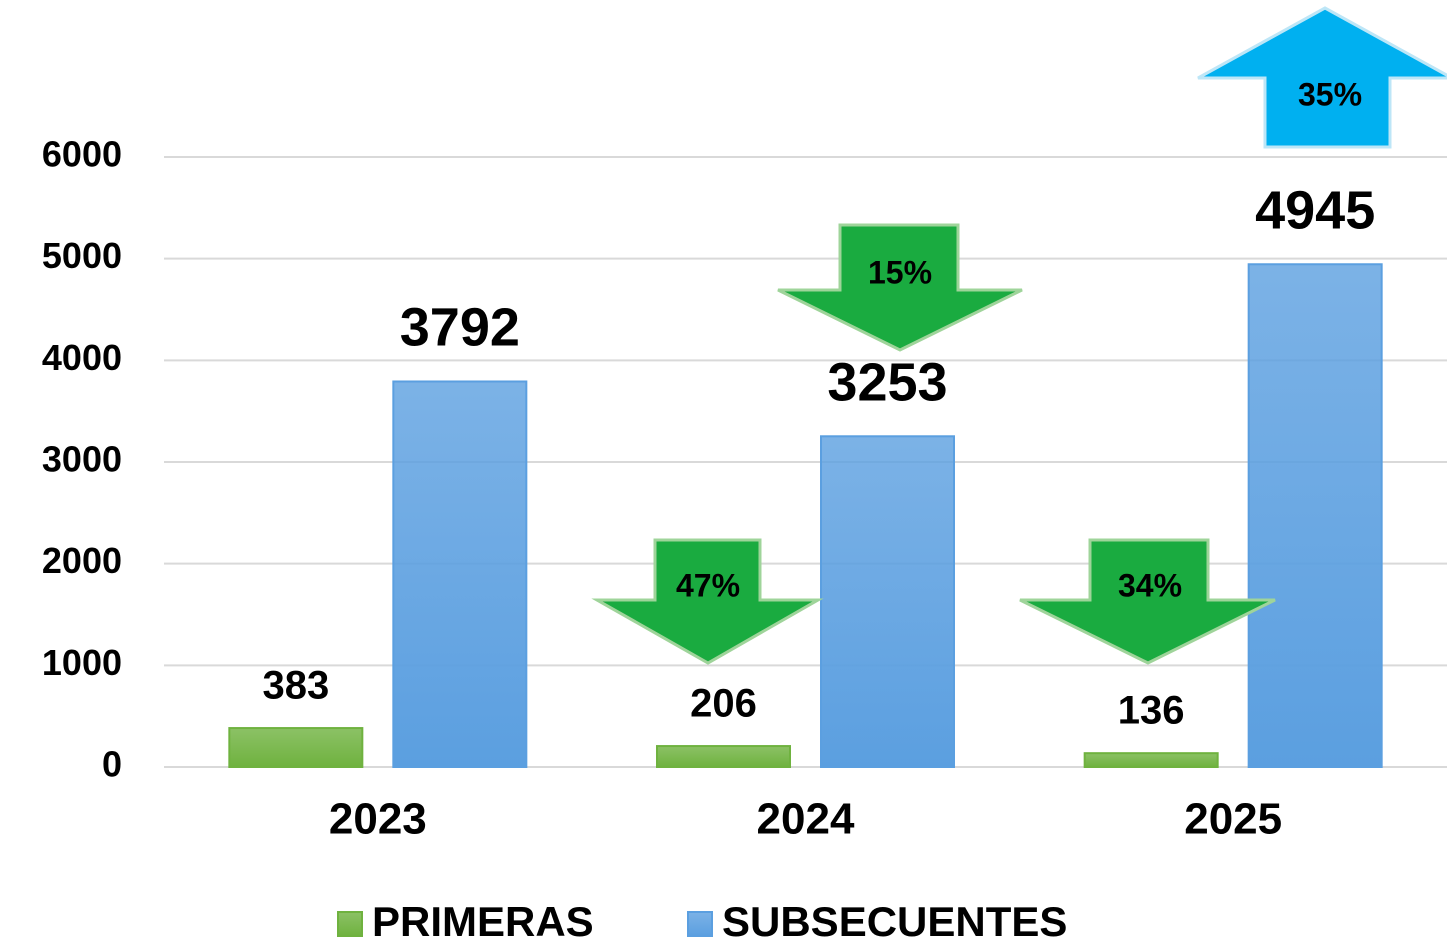 The image size is (1447, 947). Describe the element at coordinates (887, 383) in the screenshot. I see `data-label: 3253` at that location.